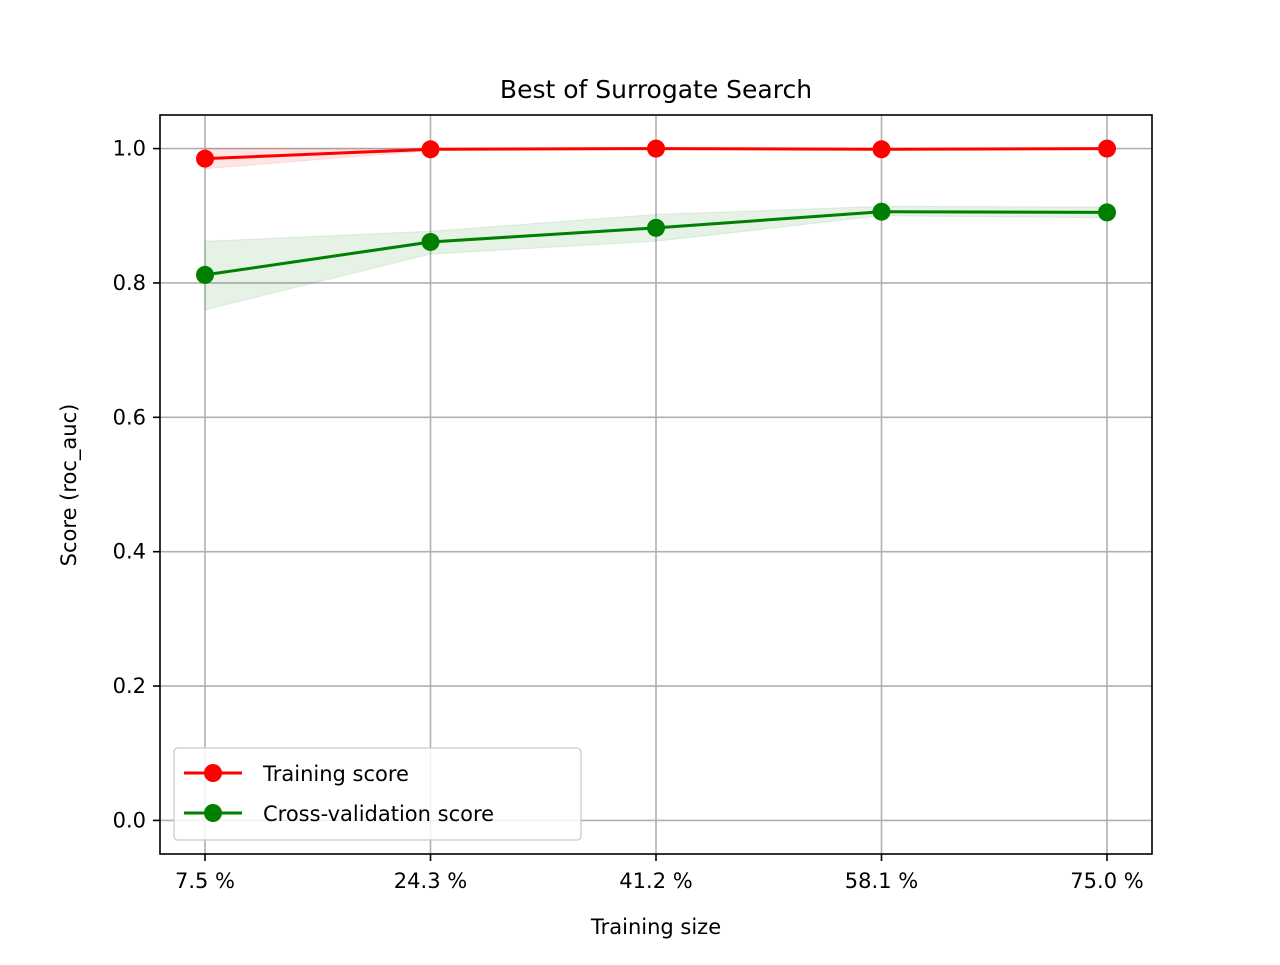  What do you see at coordinates (655, 881) in the screenshot?
I see `x-tick-label: 41.2 %` at bounding box center [655, 881].